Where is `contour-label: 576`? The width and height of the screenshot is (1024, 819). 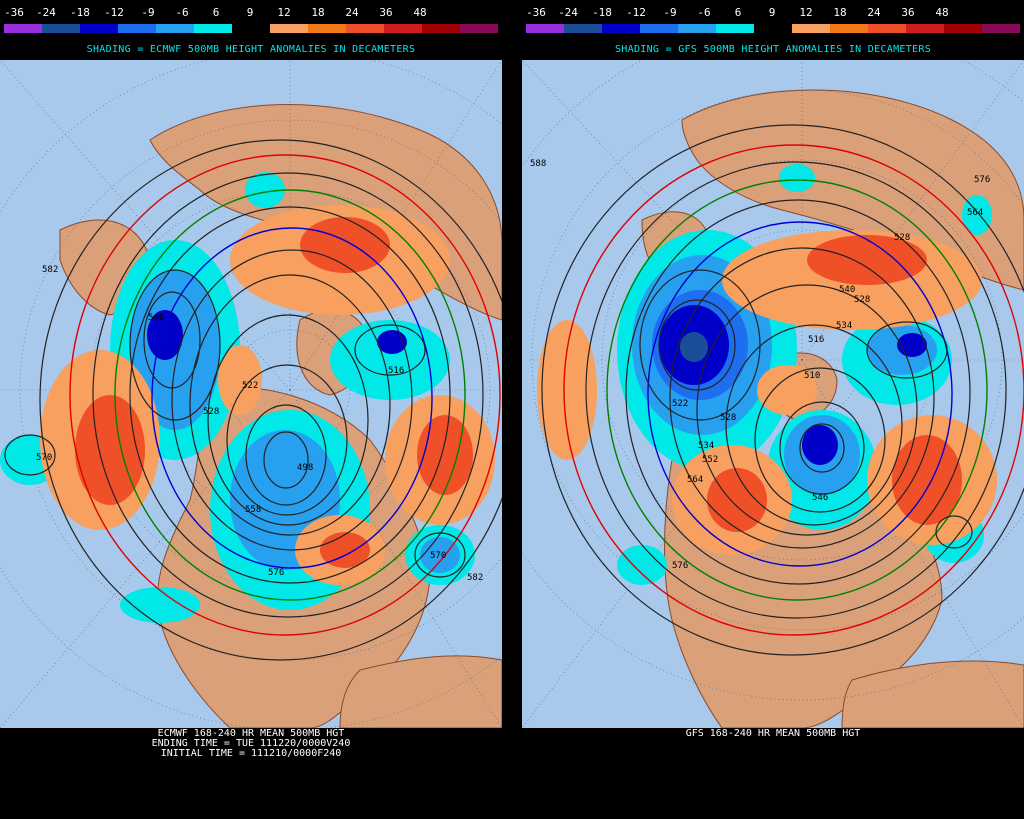
contour-label: 576 is located at coordinates (680, 566).